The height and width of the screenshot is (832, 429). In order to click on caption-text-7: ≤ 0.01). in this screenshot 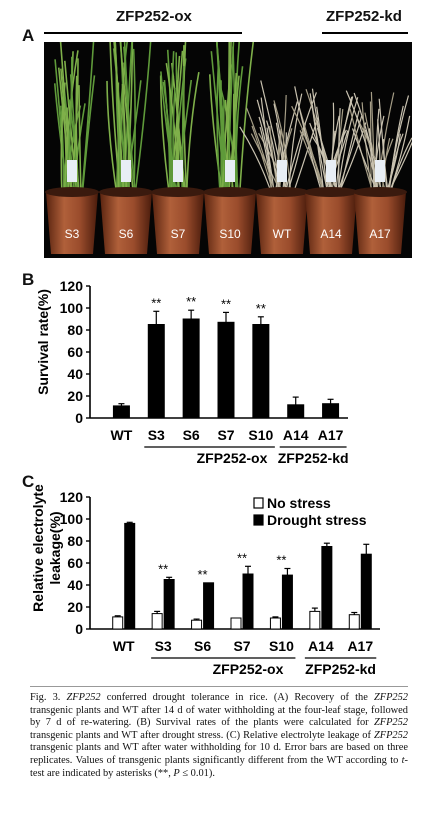, I will do `click(197, 773)`.